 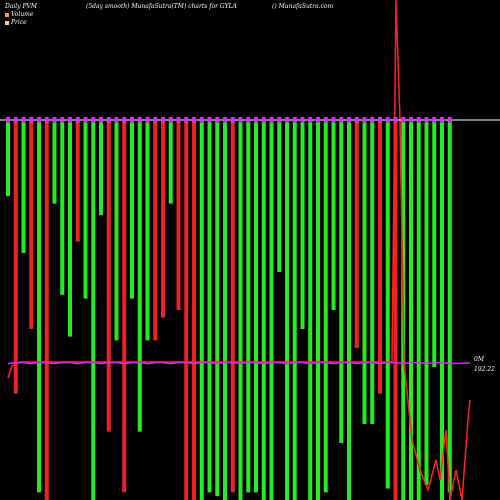 I want to click on legend-price: Price, so click(x=16, y=22).